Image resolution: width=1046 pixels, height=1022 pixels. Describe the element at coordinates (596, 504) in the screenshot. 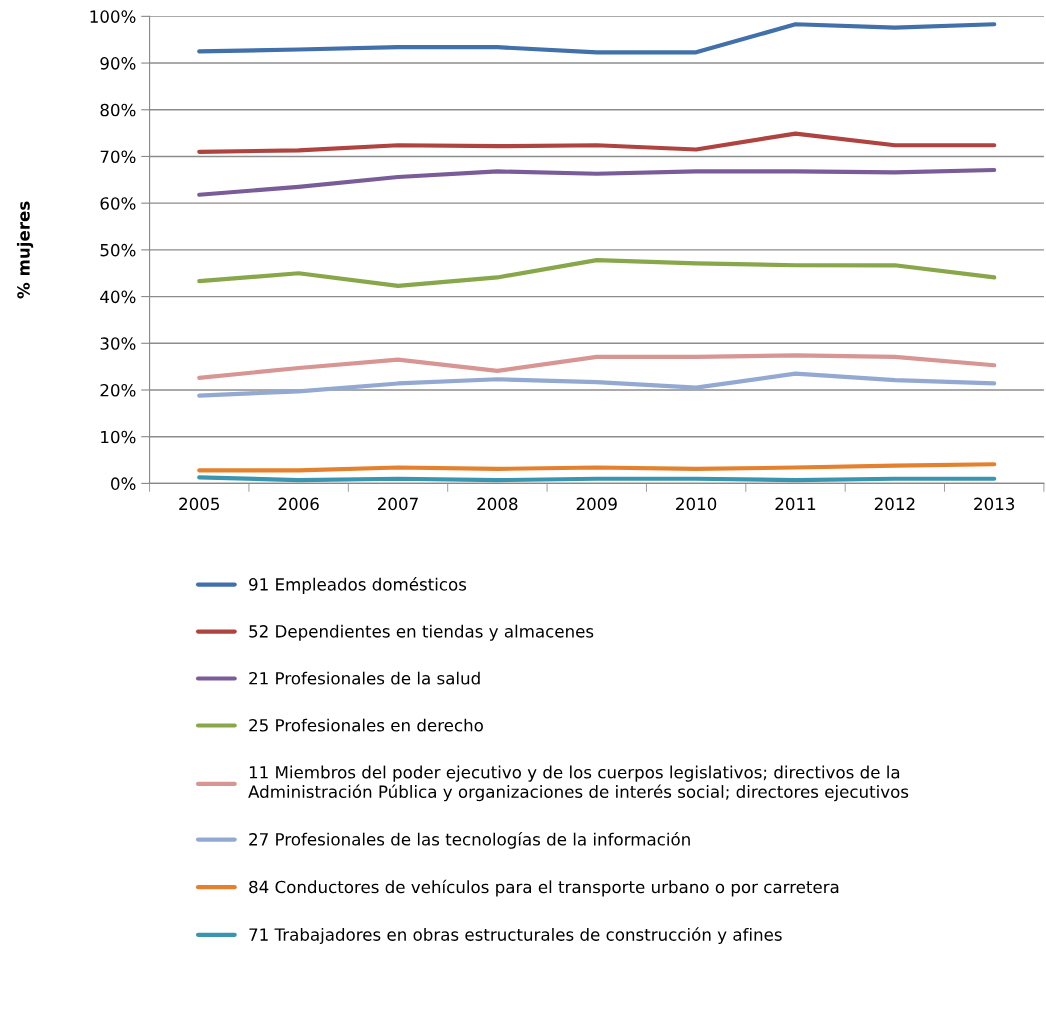

I see `x-tick-label: 2009` at that location.